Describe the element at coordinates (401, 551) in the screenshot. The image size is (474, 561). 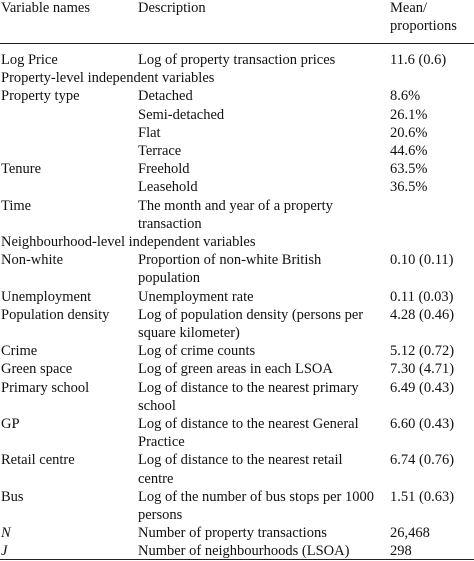
I see `value: 298` at that location.